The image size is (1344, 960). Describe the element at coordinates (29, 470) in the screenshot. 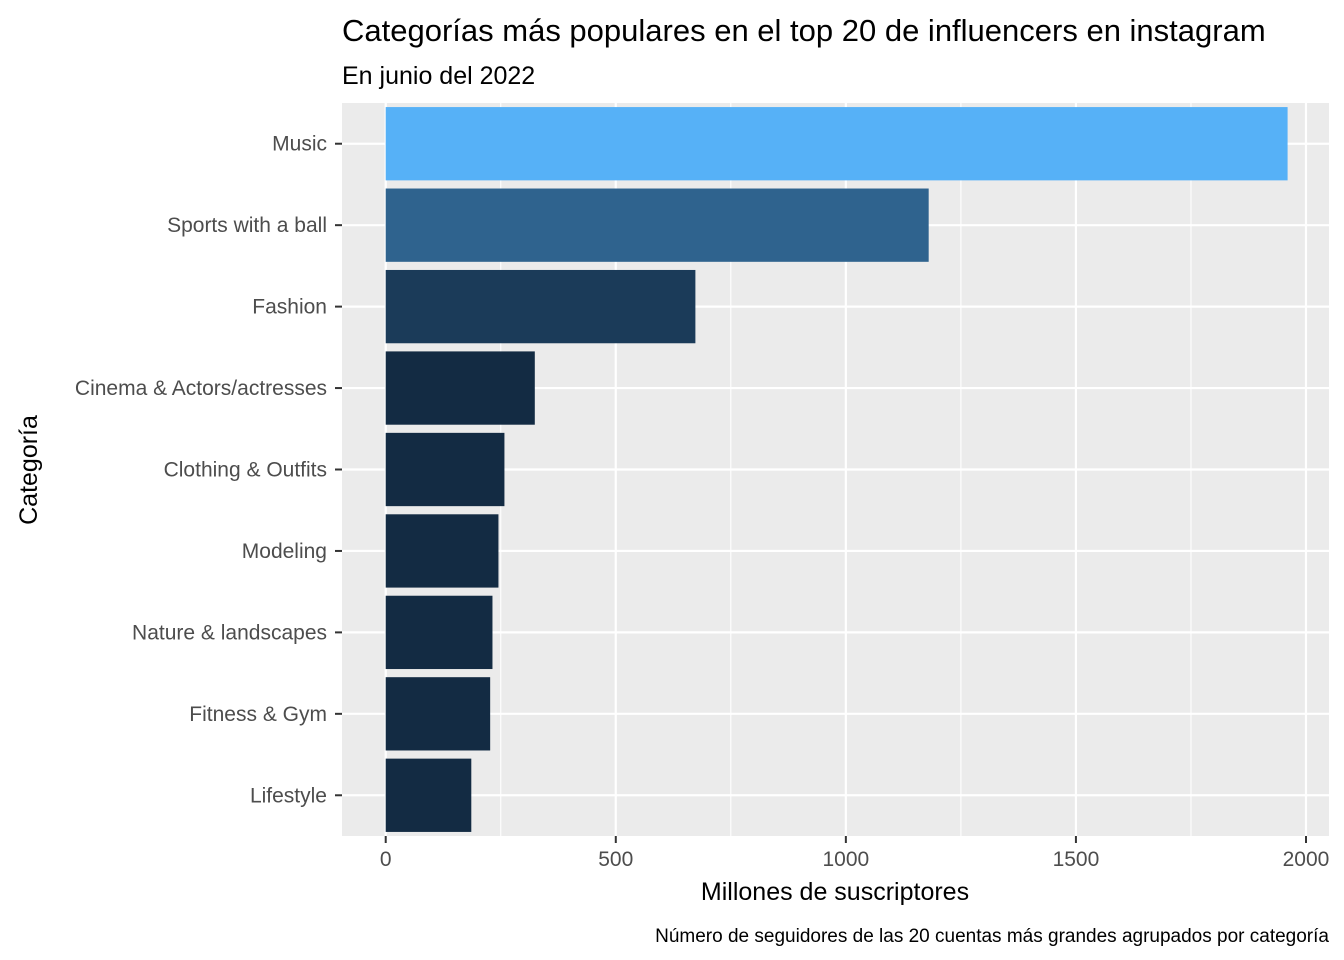

I see `y-axis-title: Categoría` at that location.